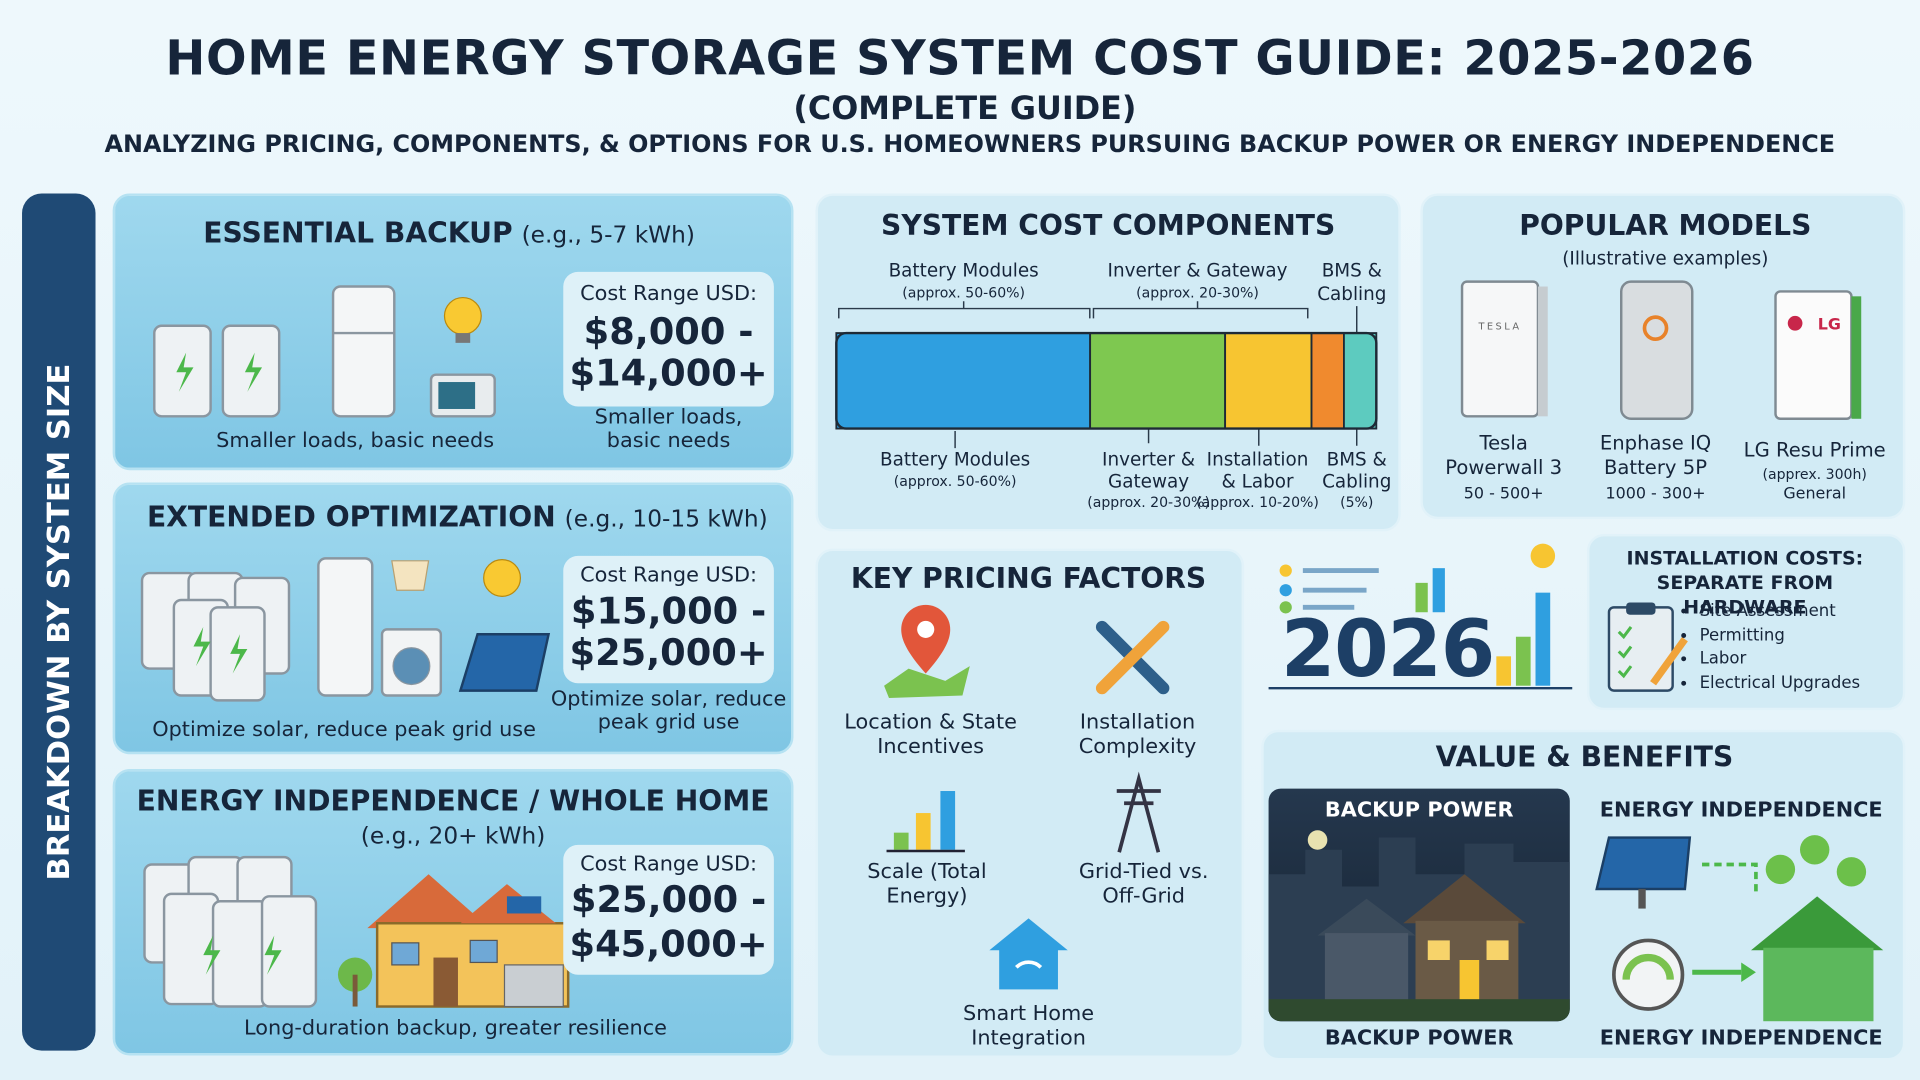 This screenshot has height=1080, width=1920. I want to click on segment-range: (5%), so click(1357, 502).